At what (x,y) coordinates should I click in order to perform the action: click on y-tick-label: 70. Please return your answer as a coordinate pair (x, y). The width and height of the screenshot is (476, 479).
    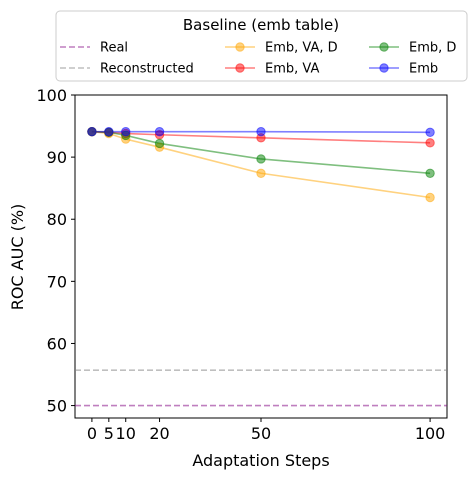
    Looking at the image, I should click on (57, 281).